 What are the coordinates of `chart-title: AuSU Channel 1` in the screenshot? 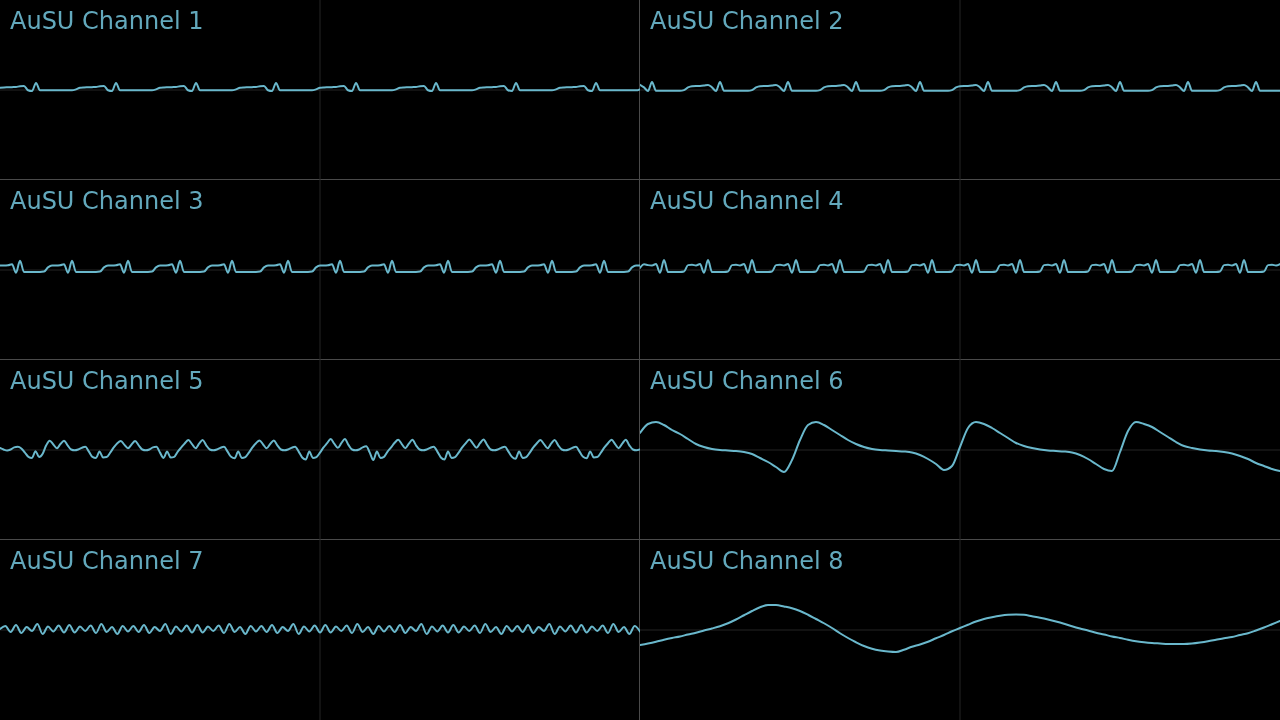 It's located at (107, 21).